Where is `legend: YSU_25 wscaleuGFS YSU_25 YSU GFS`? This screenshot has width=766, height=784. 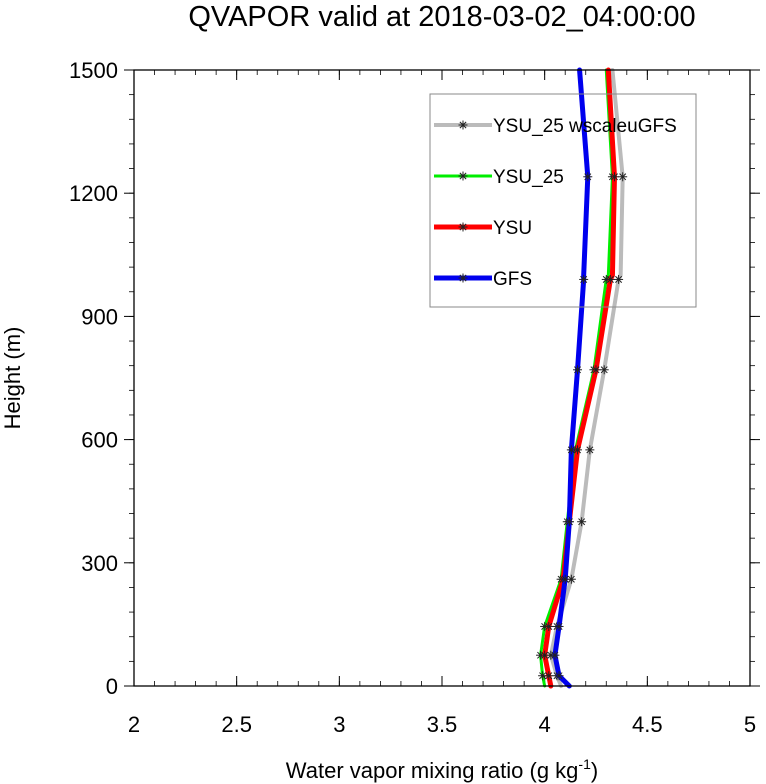 legend: YSU_25 wscaleuGFS YSU_25 YSU GFS is located at coordinates (563, 200).